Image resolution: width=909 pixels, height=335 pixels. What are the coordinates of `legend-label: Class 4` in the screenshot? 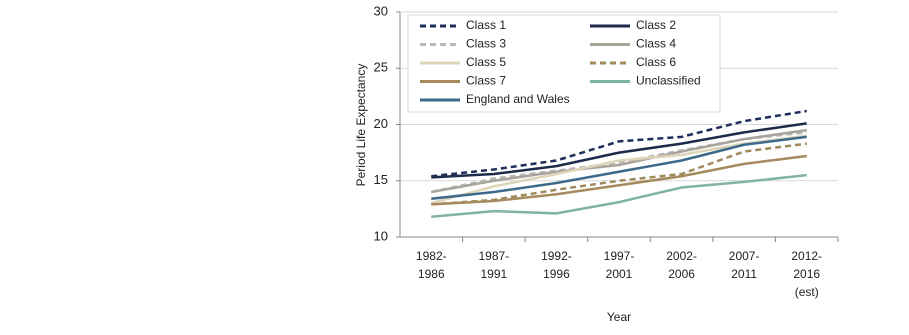 It's located at (656, 44).